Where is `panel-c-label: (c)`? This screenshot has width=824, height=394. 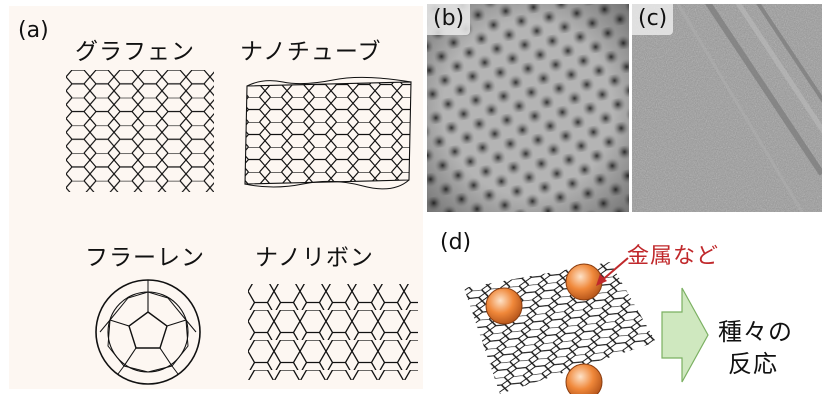 panel-c-label: (c) is located at coordinates (653, 19).